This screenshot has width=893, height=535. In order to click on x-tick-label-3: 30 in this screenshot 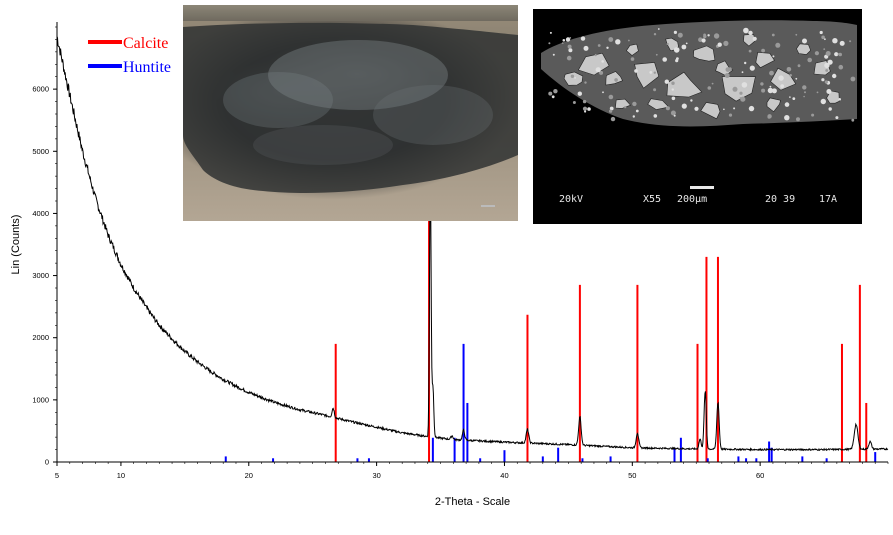, I will do `click(376, 475)`.